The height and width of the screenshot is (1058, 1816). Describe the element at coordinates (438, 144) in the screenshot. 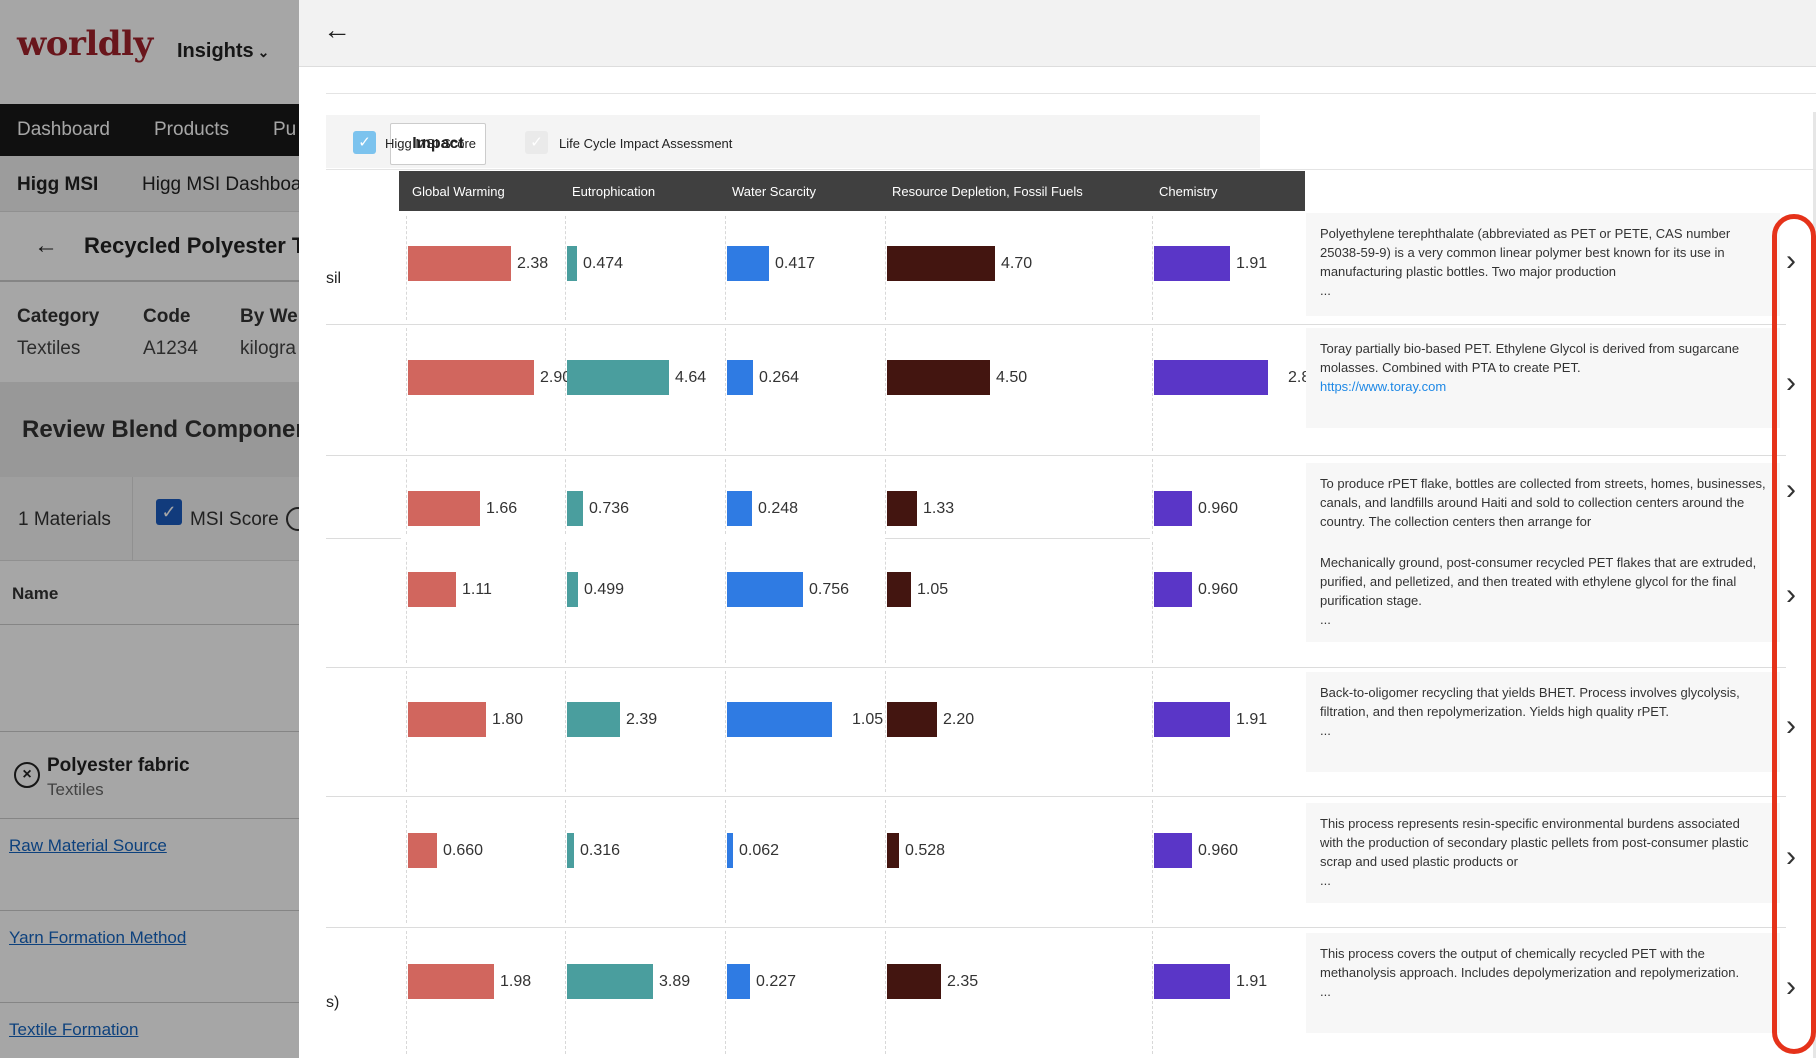

I see `tab-impact: Impact` at that location.